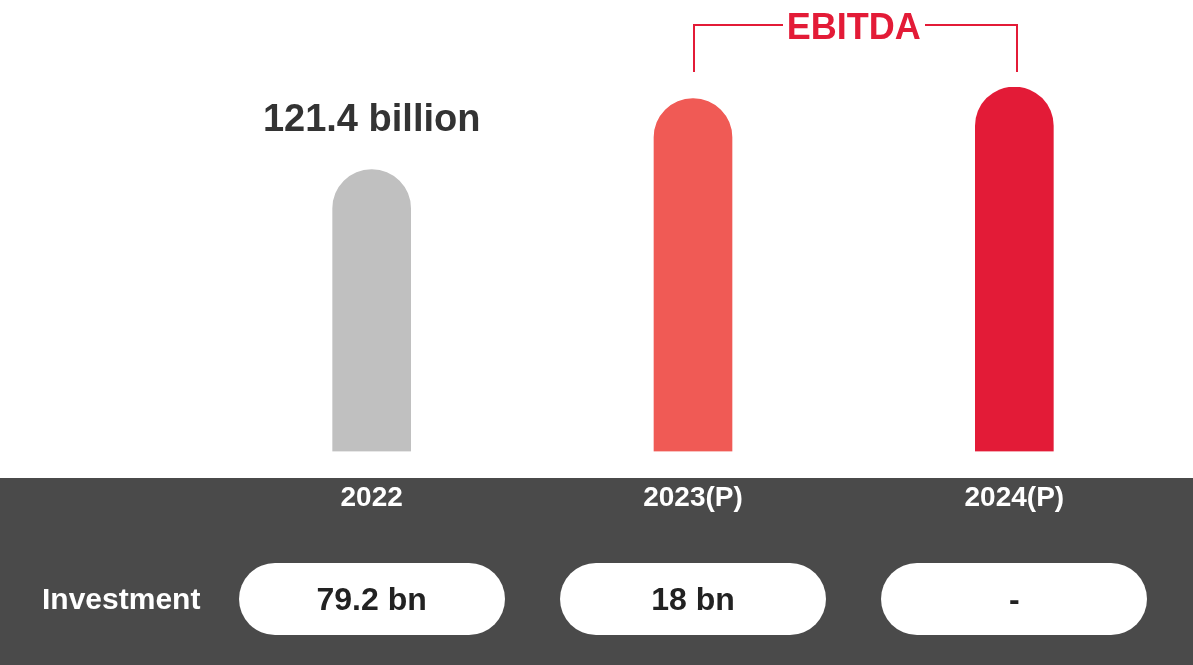  Describe the element at coordinates (371, 118) in the screenshot. I see `data-label: 121.4 billion` at that location.